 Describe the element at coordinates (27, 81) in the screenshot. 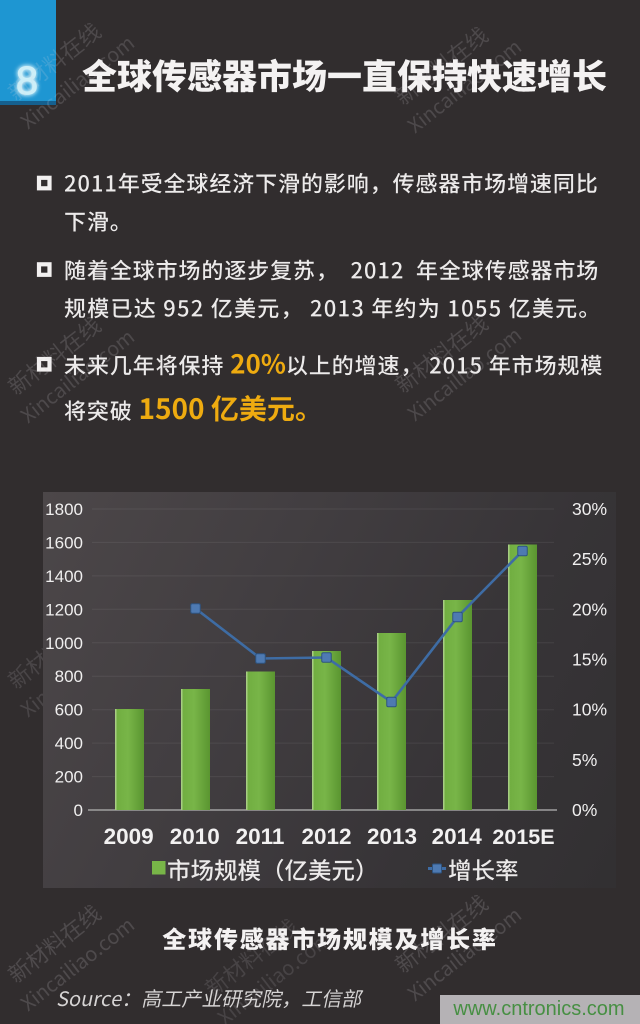

I see `svg-text: 8` at that location.